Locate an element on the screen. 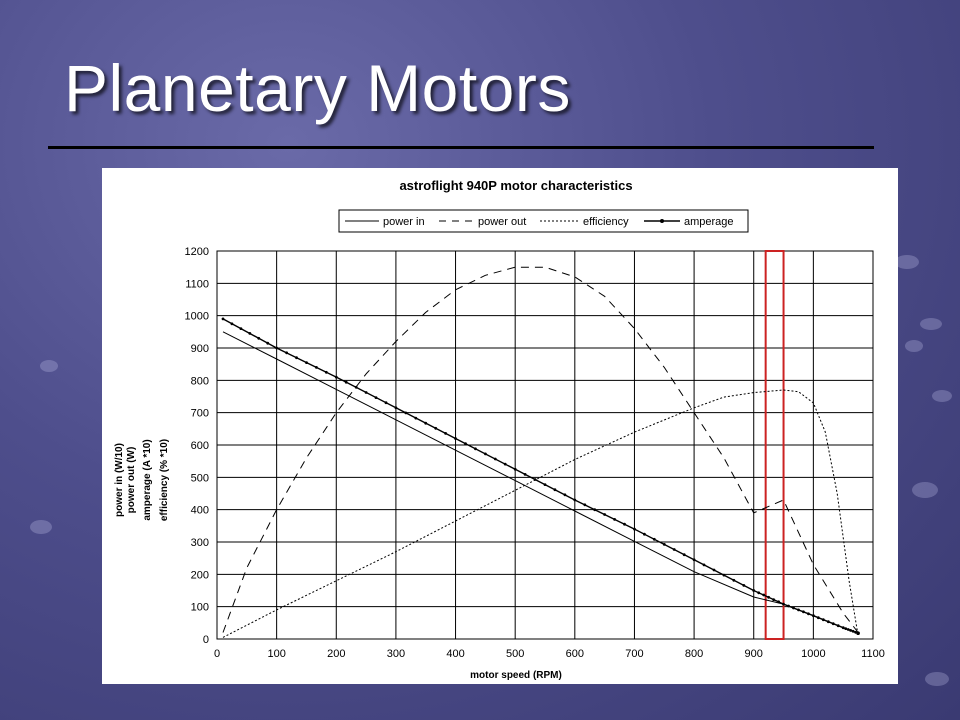 This screenshot has height=720, width=960. chart-legend: power in power out efficiency amperage is located at coordinates (543, 221).